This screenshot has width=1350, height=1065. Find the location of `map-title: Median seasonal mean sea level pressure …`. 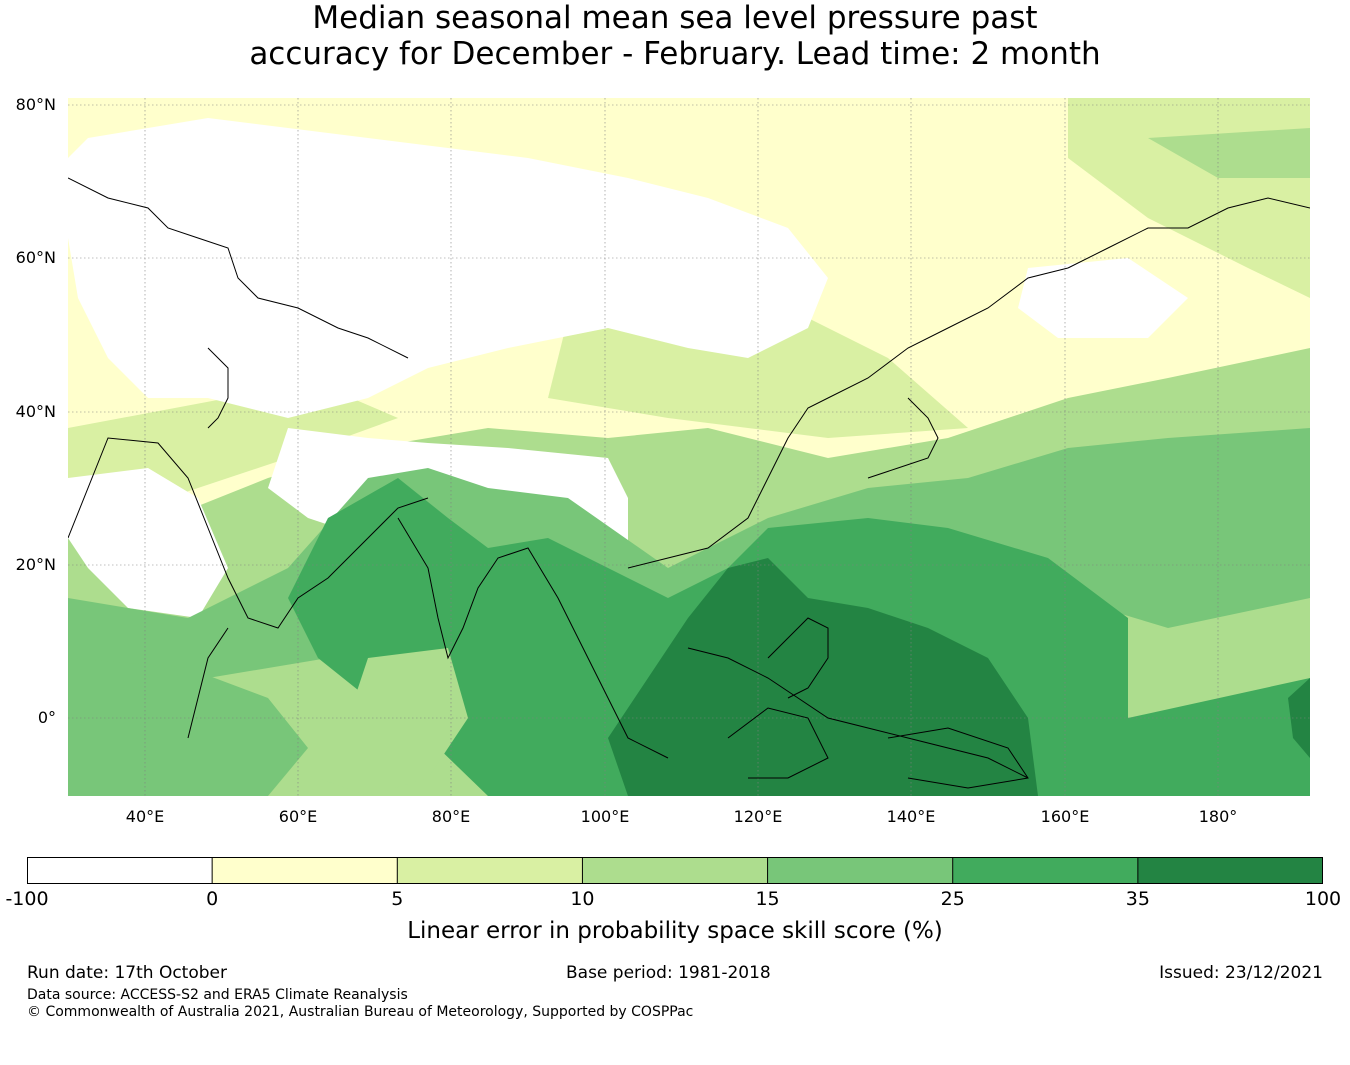

map-title: Median seasonal mean sea level pressure … is located at coordinates (675, 36).